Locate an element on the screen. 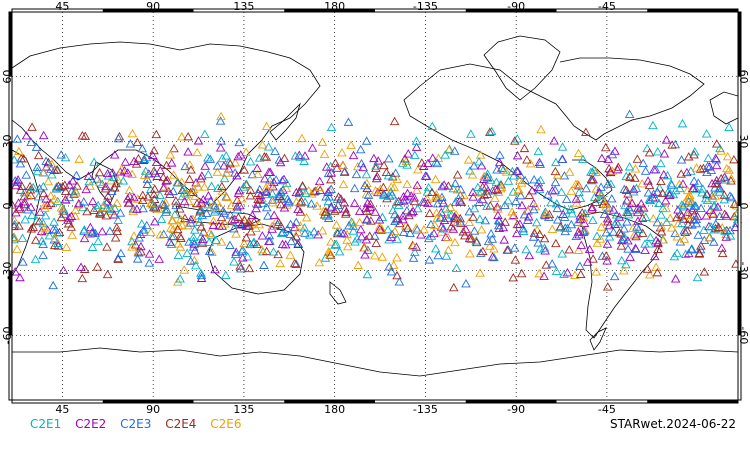 This screenshot has width=750, height=450. legend: C2E1 C2E2 C2E3 C2E4 C2E6 is located at coordinates (140, 424).